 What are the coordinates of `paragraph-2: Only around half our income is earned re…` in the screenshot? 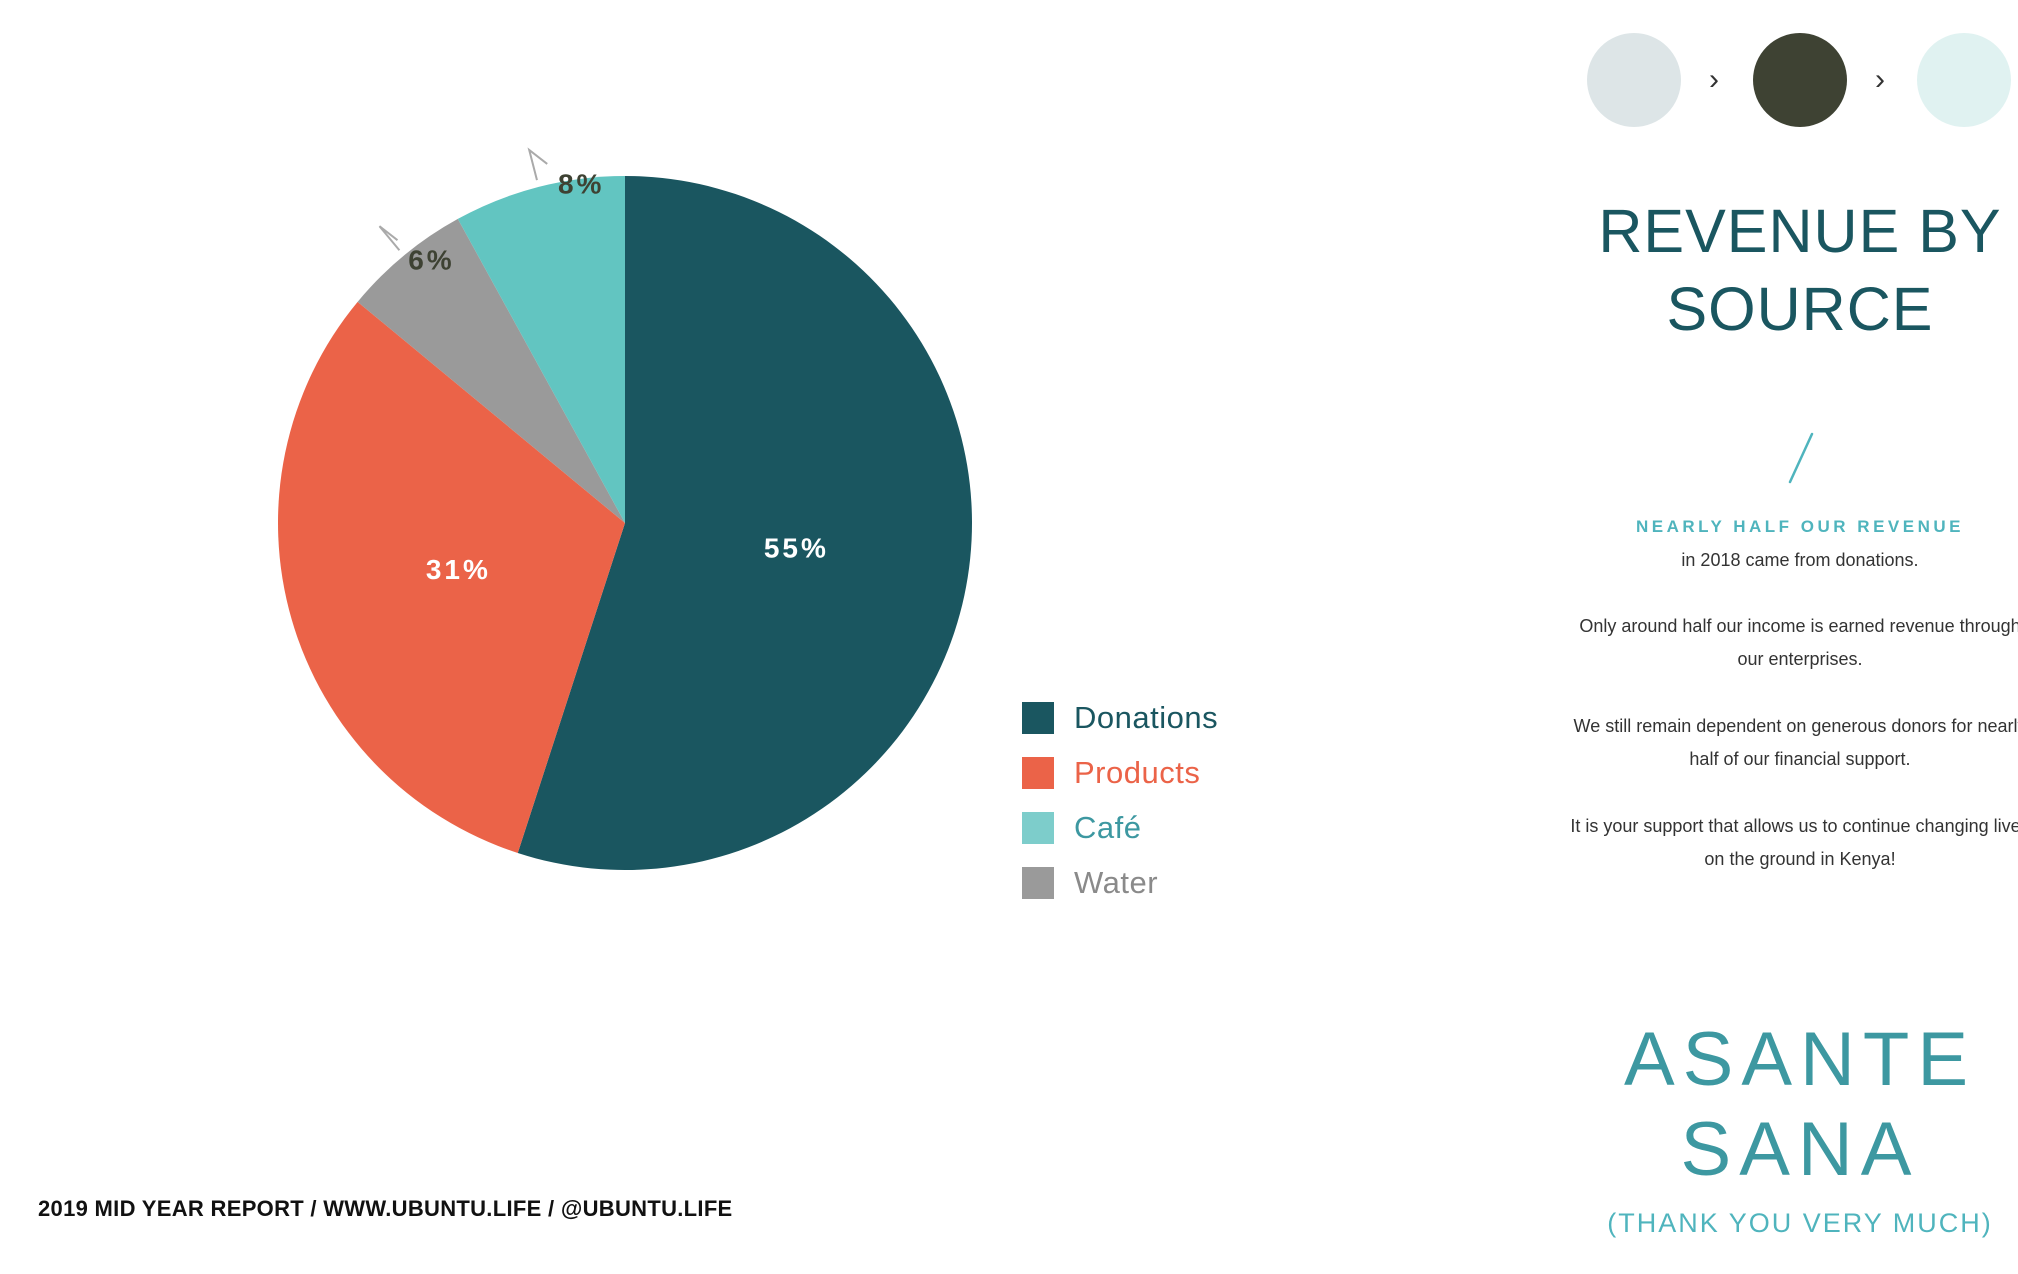 It's located at (1798, 642).